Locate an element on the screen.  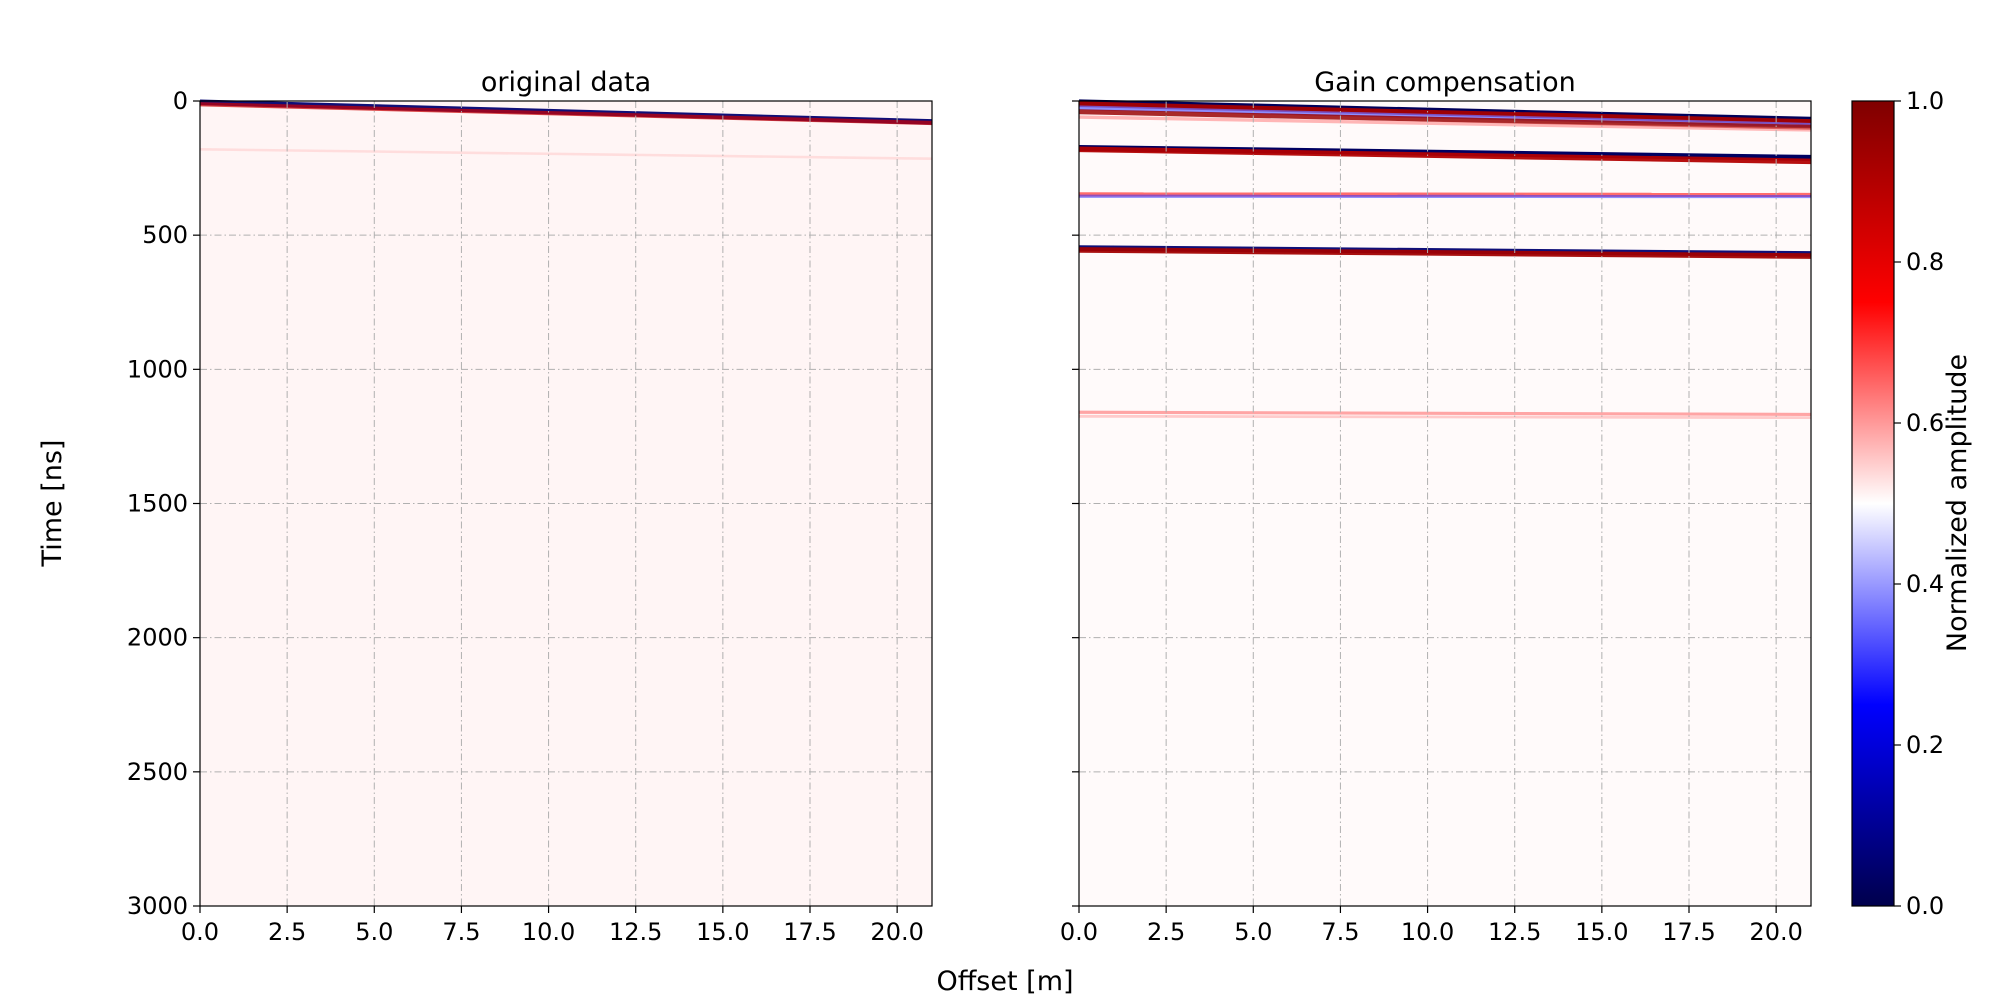
x-axis-original-data: 0.0 2.5 5.0 7.5 10.0 12.5 15.0 17.5 20.0 is located at coordinates (552, 926).